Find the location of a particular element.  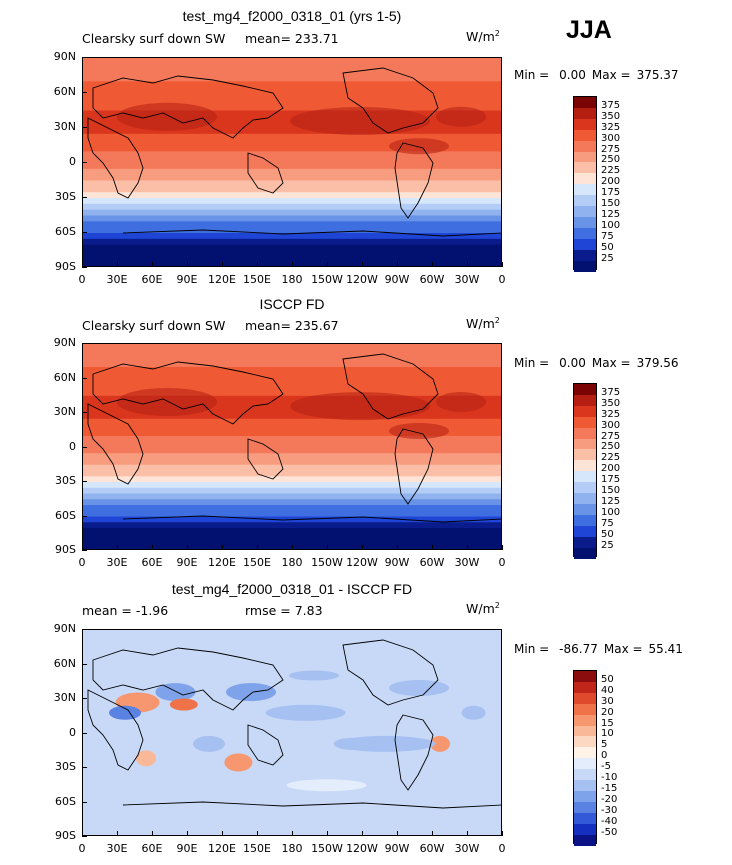

longitude-tick-label: 120W is located at coordinates (362, 279).